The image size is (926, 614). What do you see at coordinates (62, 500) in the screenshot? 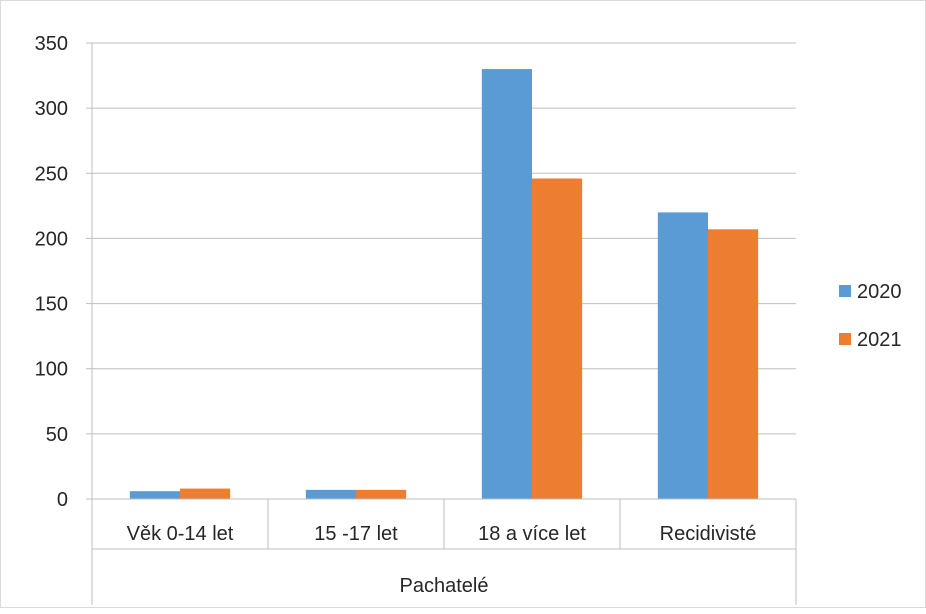
I see `y-tick-label: 0` at bounding box center [62, 500].